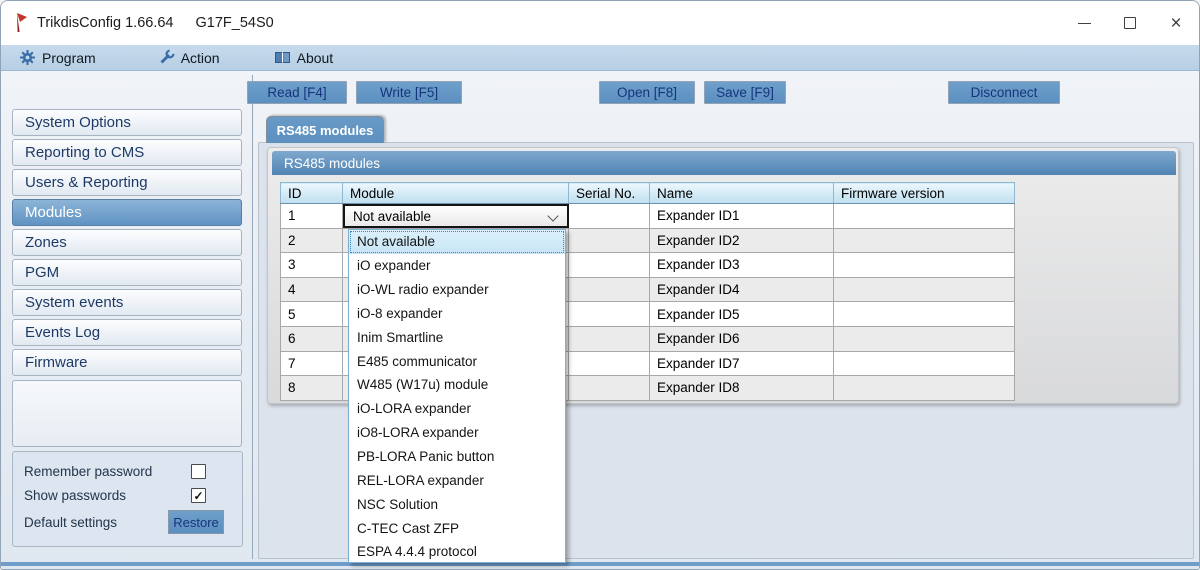  I want to click on maximize-button, so click(1130, 23).